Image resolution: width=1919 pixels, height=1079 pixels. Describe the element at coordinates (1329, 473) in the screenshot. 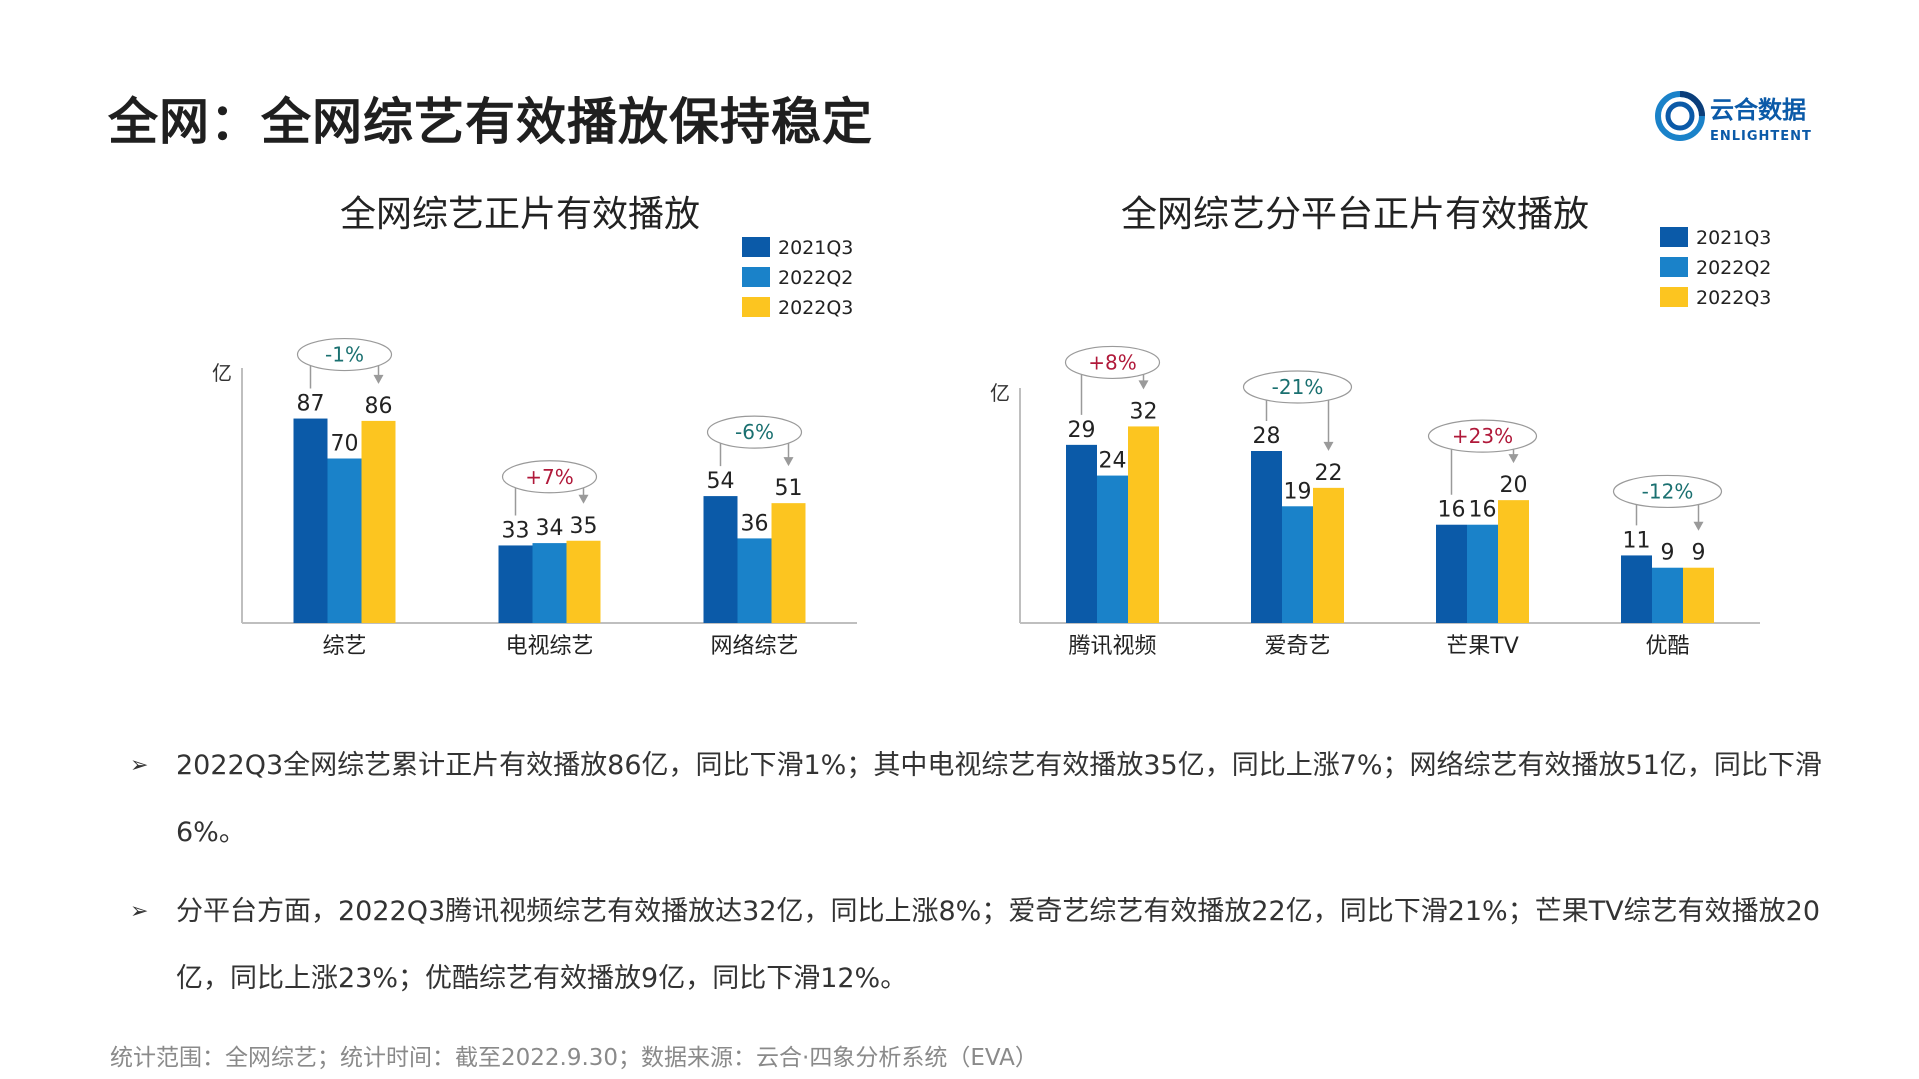

I see `bar-value-label: 22` at that location.